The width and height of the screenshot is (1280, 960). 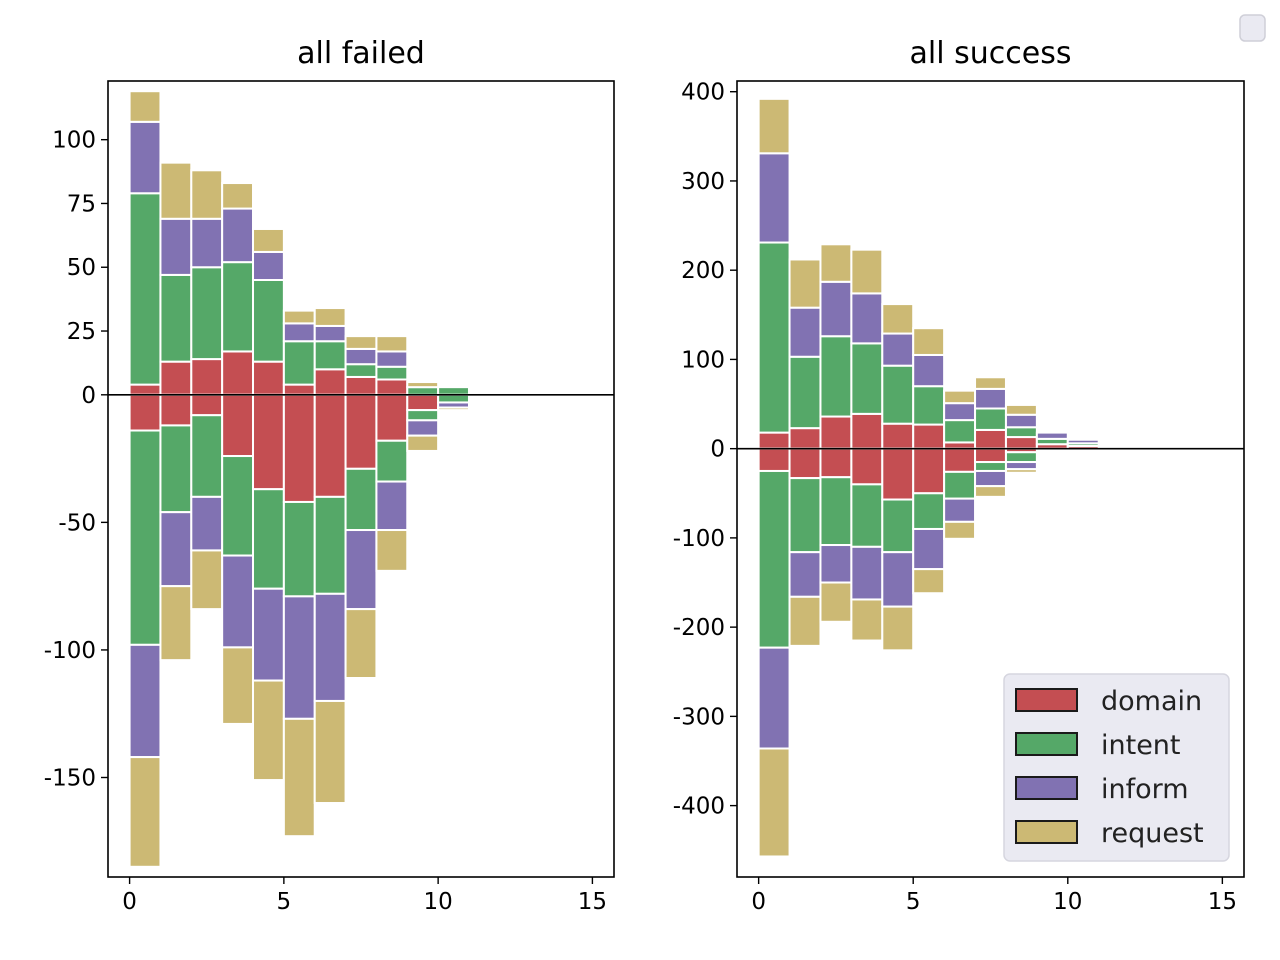 What do you see at coordinates (1141, 745) in the screenshot?
I see `legend-label-intent: intent` at bounding box center [1141, 745].